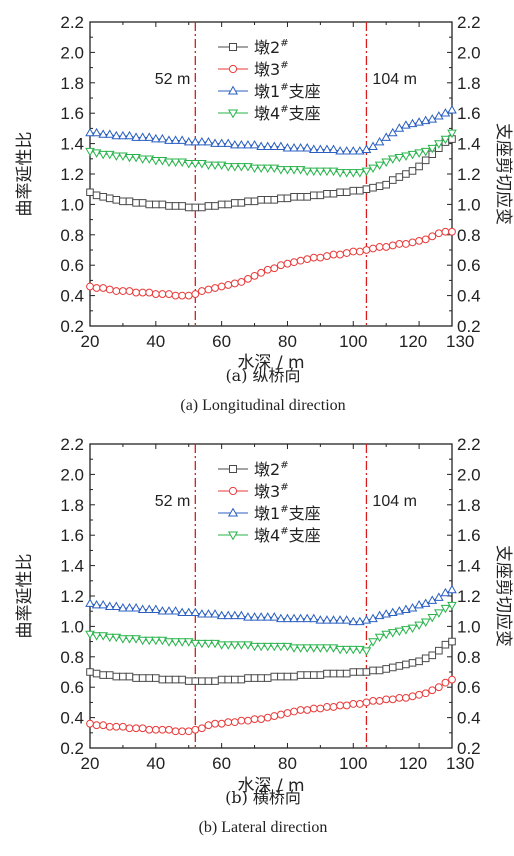  What do you see at coordinates (460, 341) in the screenshot?
I see `x-tick-label: 130` at bounding box center [460, 341].